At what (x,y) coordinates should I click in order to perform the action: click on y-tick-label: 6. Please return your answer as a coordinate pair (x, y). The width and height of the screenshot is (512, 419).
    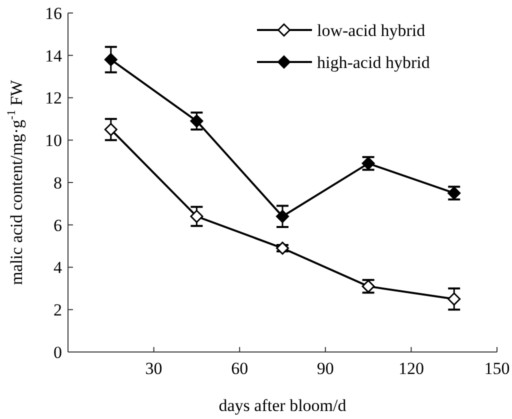
    Looking at the image, I should click on (58, 225).